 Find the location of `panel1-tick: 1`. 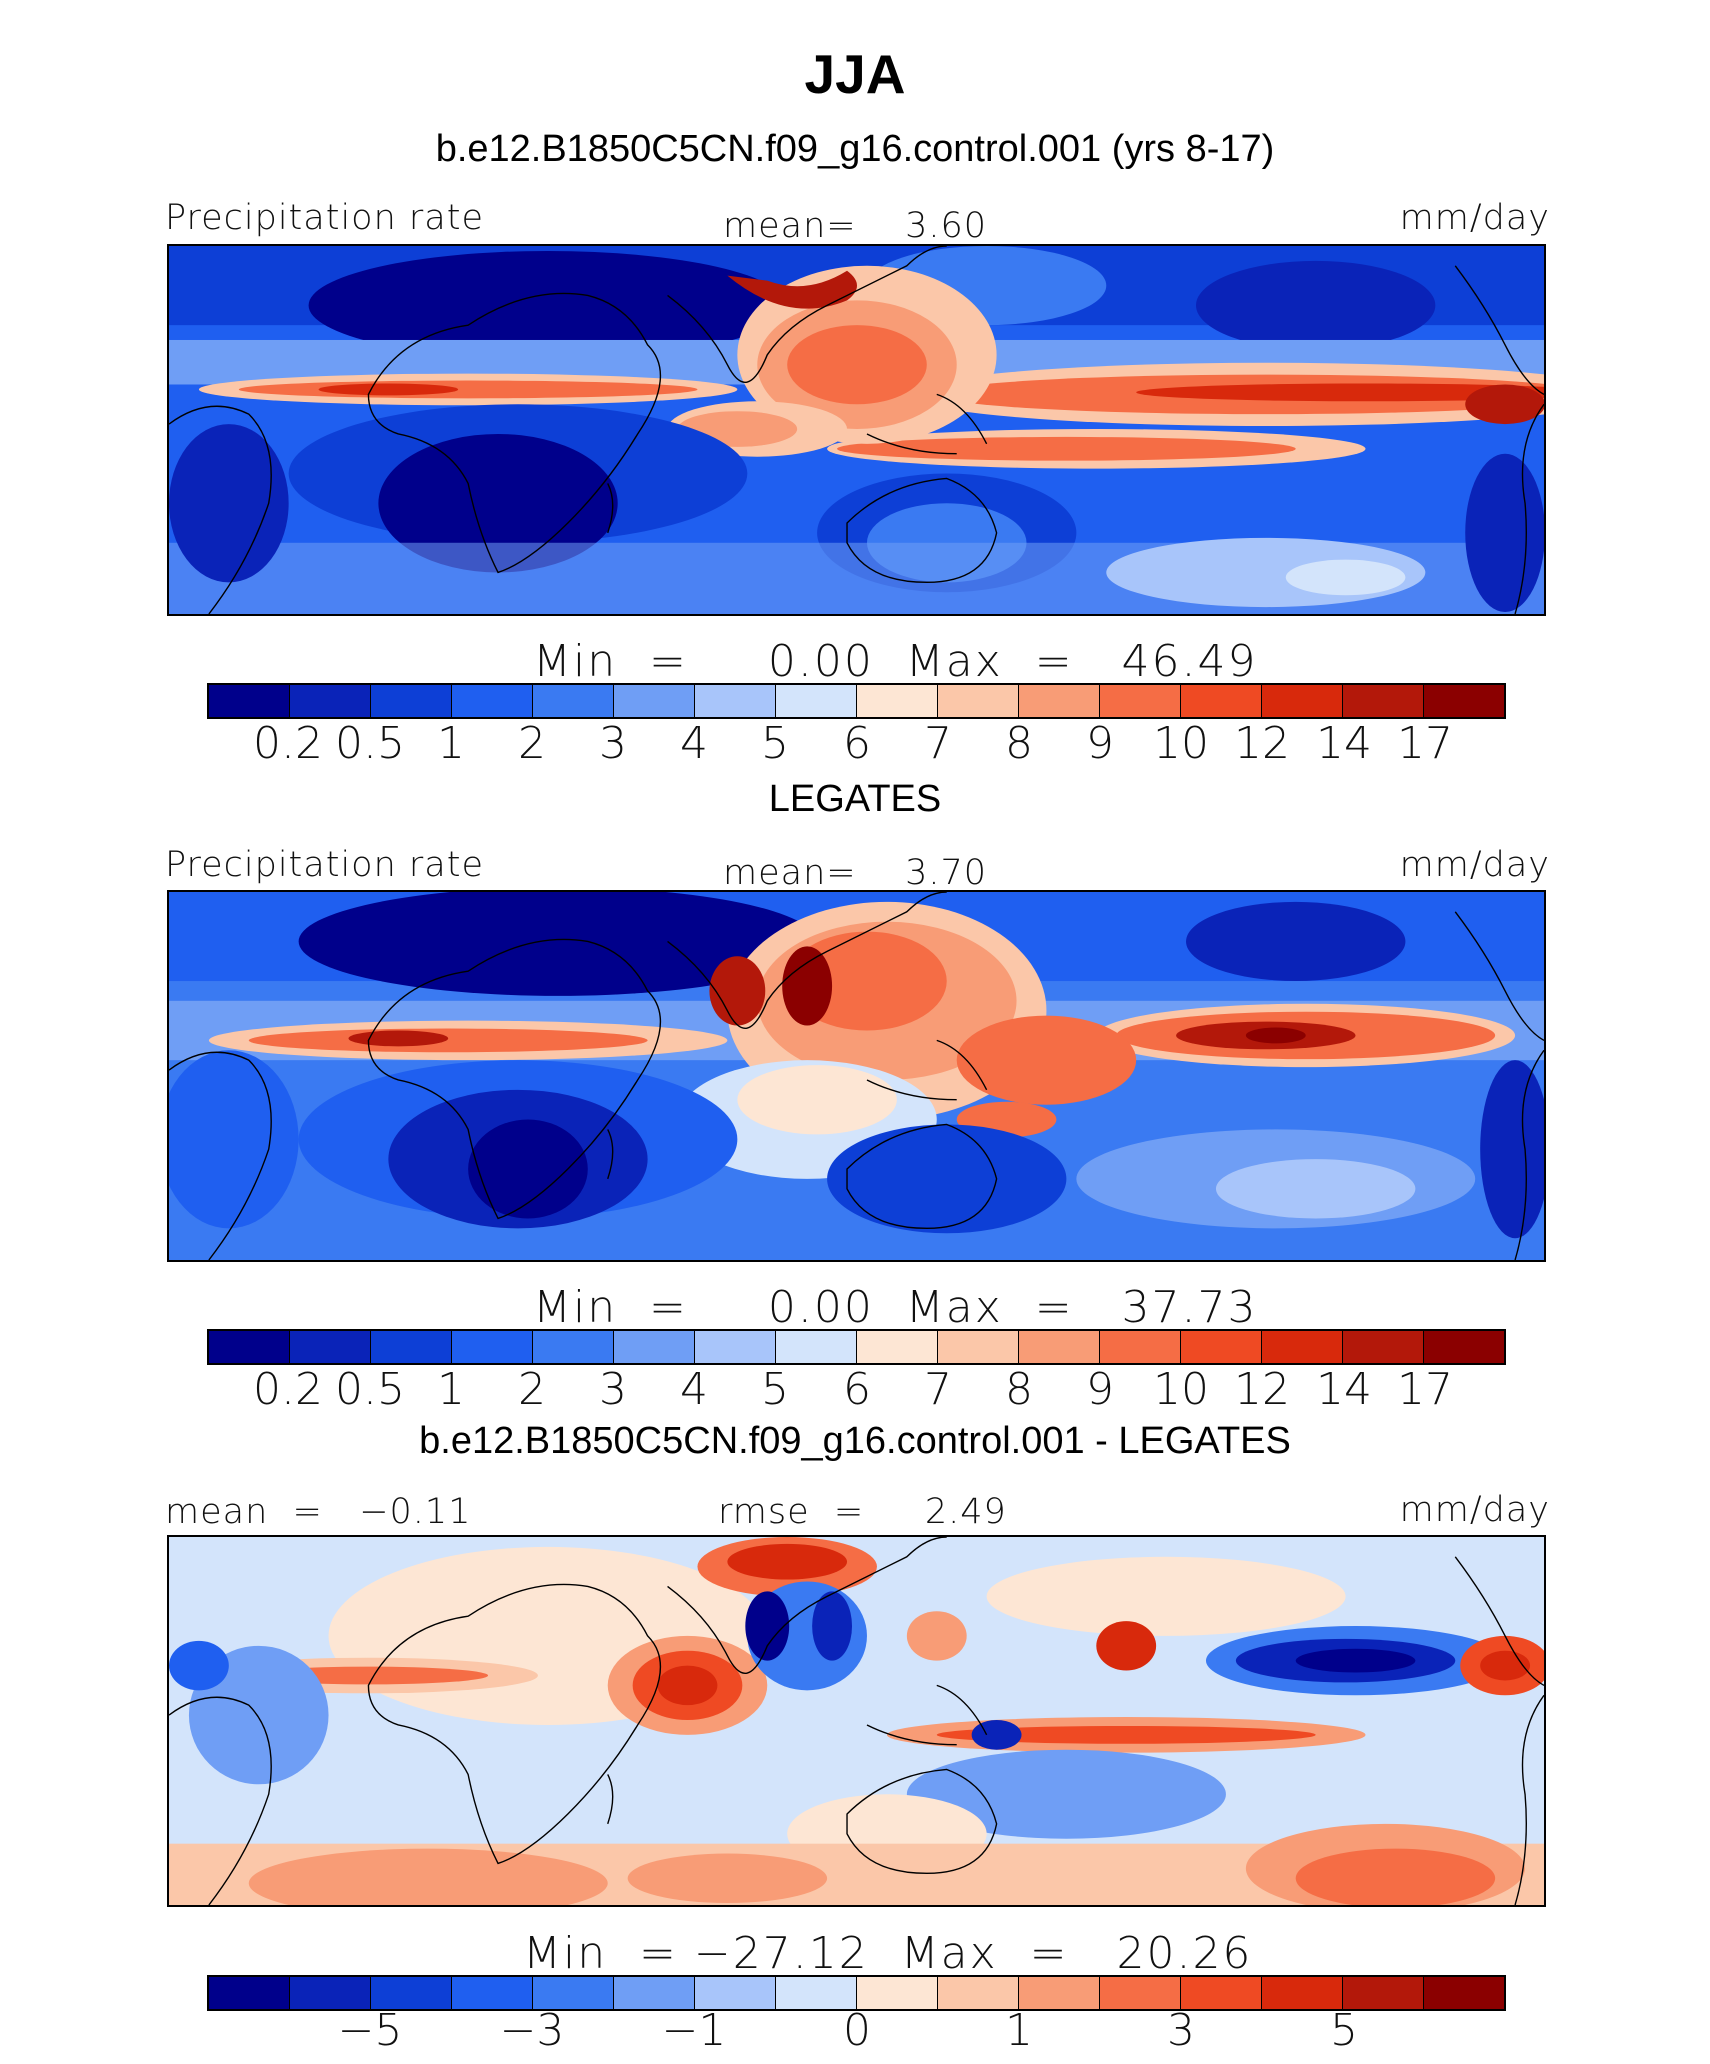

panel1-tick: 1 is located at coordinates (451, 743).